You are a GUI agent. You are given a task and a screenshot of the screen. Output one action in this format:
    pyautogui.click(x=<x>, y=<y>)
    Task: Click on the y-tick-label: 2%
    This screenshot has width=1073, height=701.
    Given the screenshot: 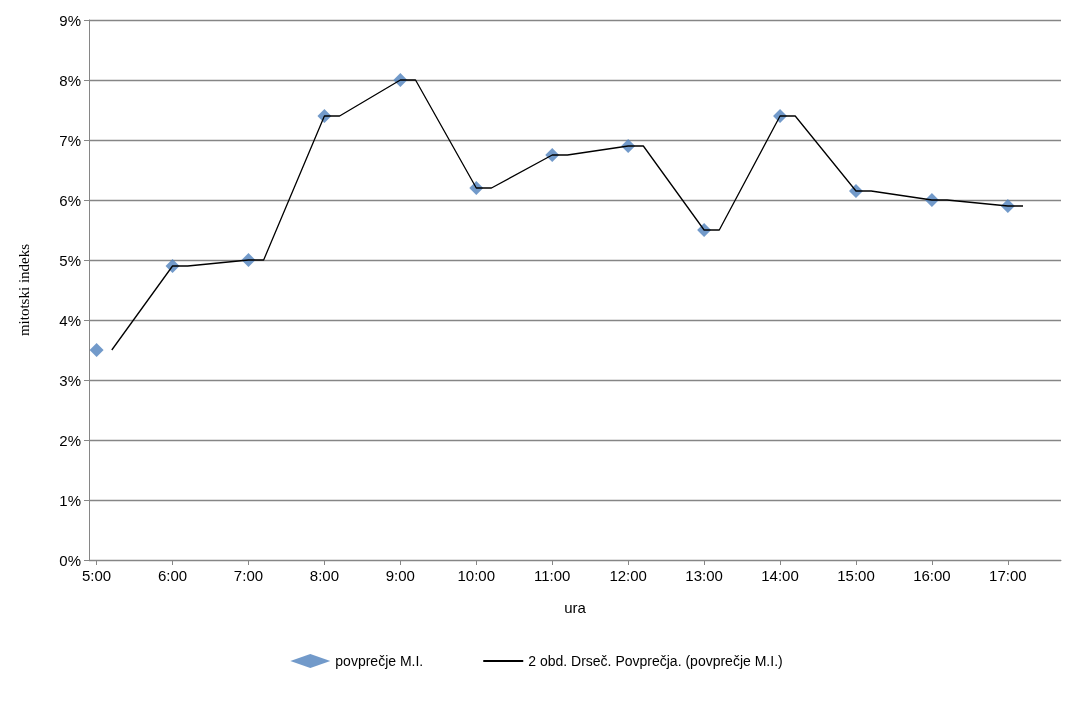 What is the action you would take?
    pyautogui.click(x=70, y=440)
    